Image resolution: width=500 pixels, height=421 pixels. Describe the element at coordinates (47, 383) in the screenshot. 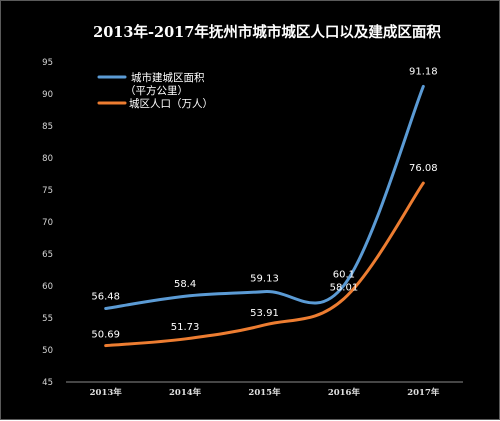

I see `y-tick-label: 45` at that location.